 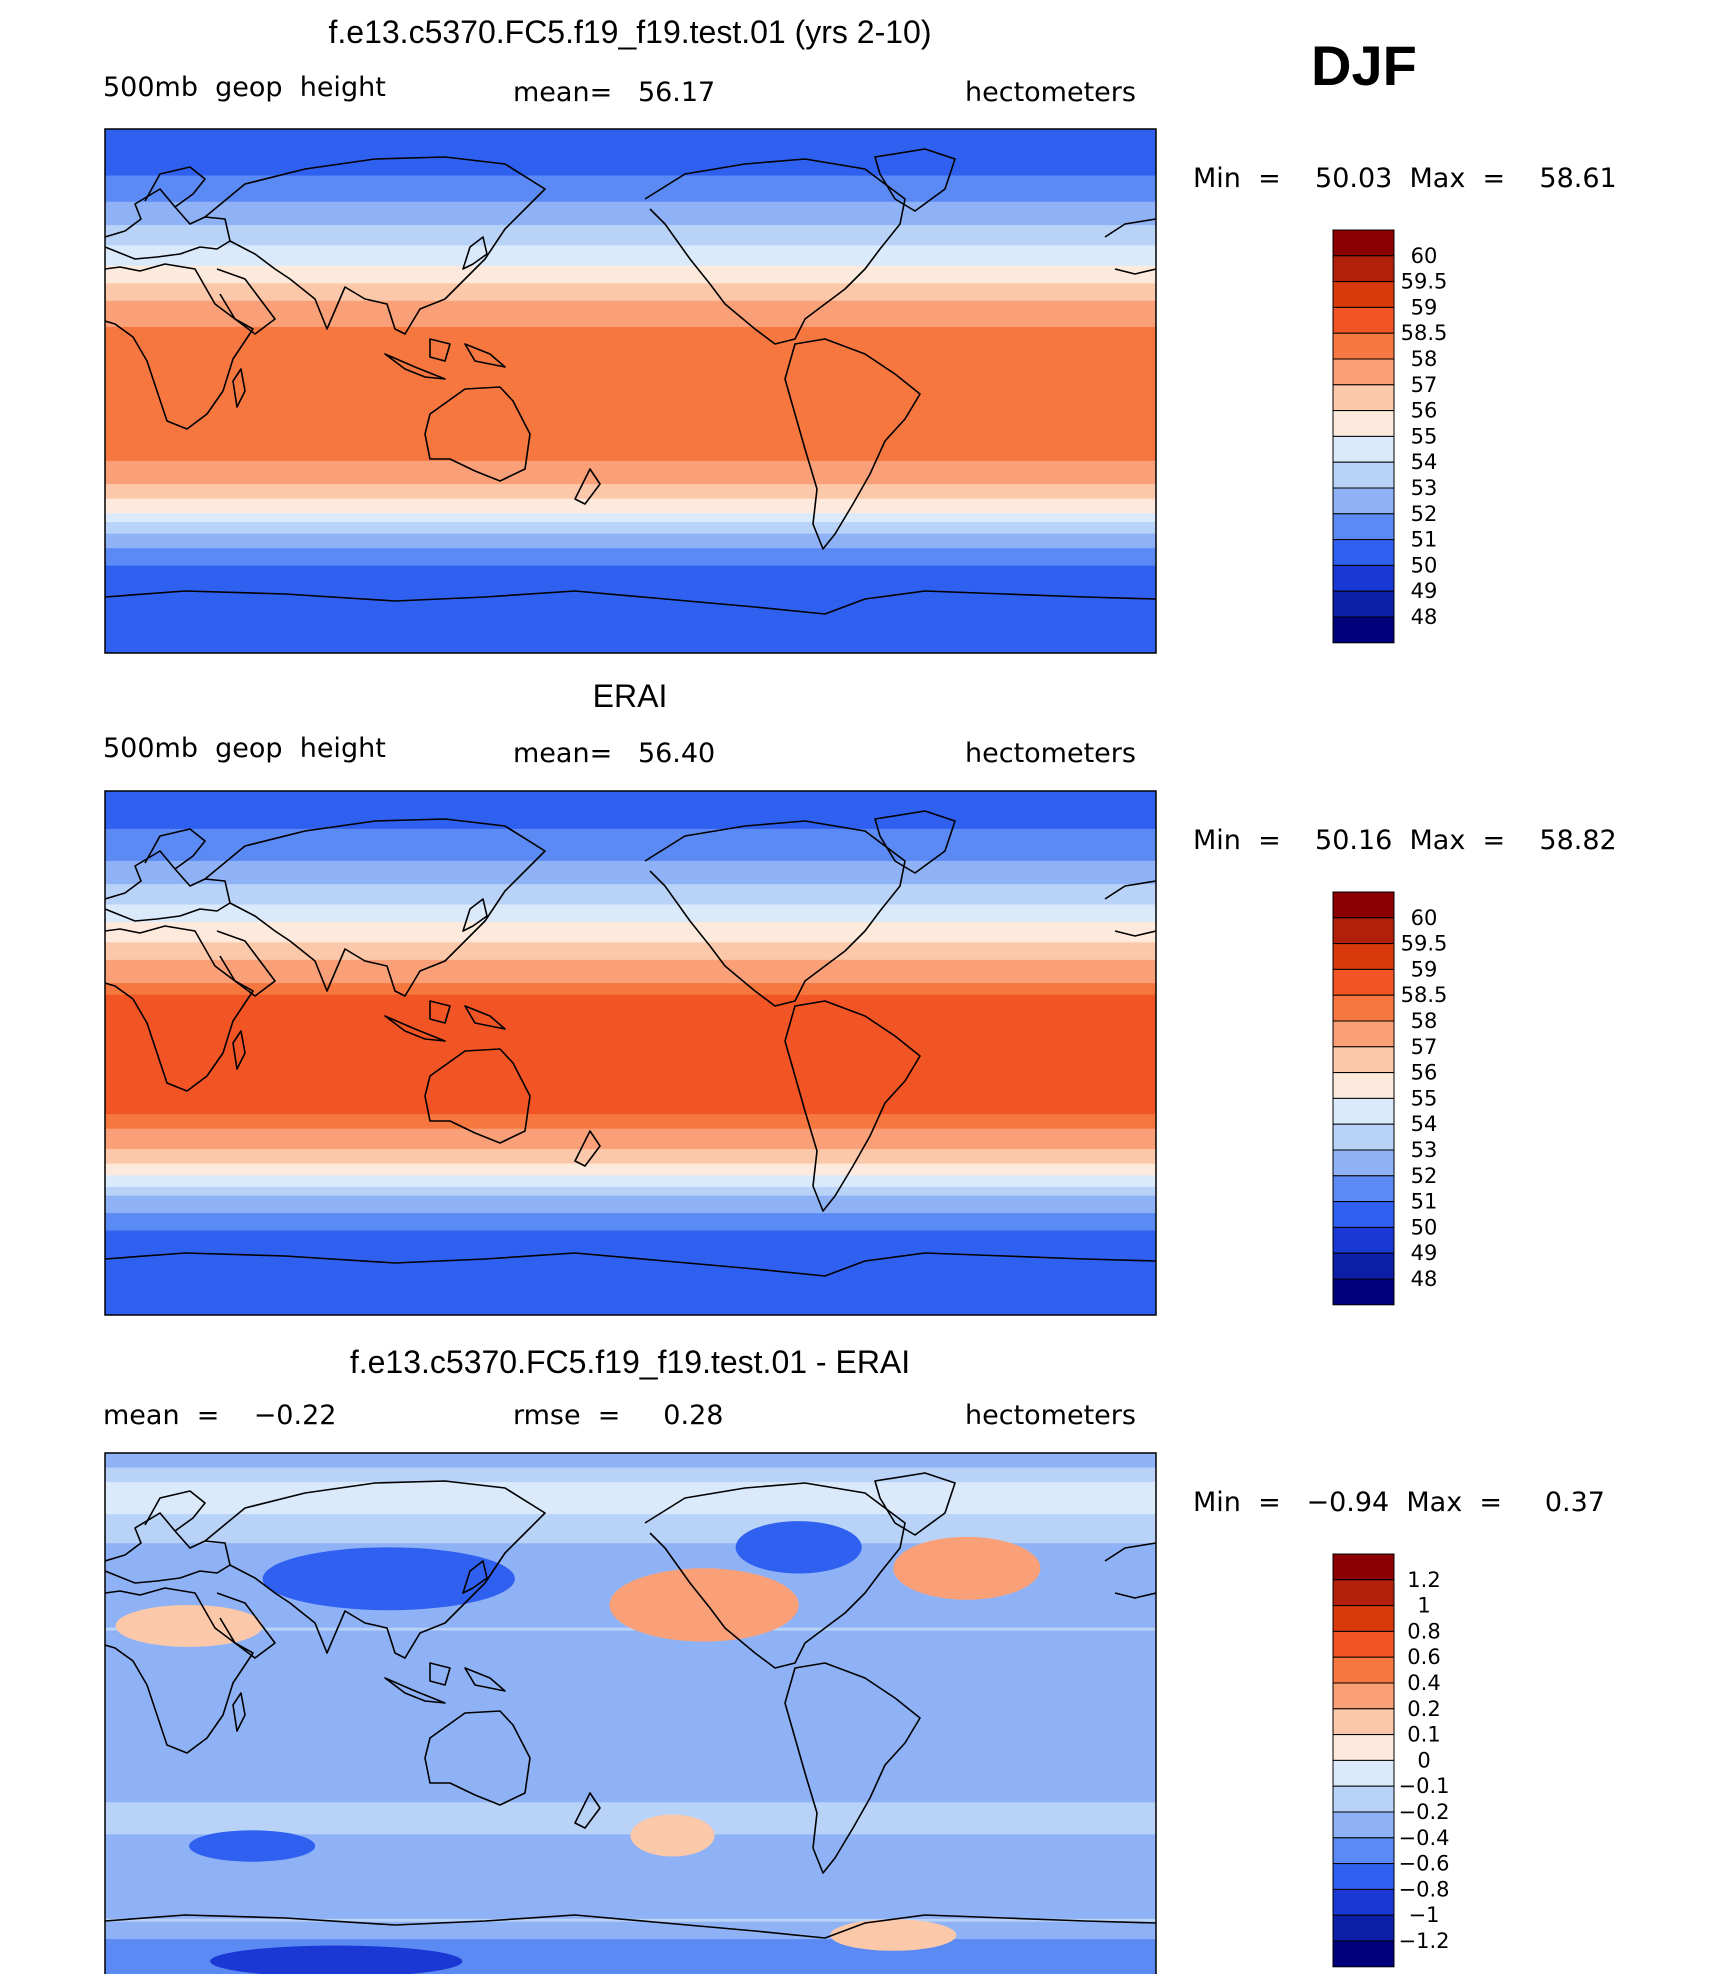 What do you see at coordinates (1424, 411) in the screenshot?
I see `colorbar-tick-label: 56` at bounding box center [1424, 411].